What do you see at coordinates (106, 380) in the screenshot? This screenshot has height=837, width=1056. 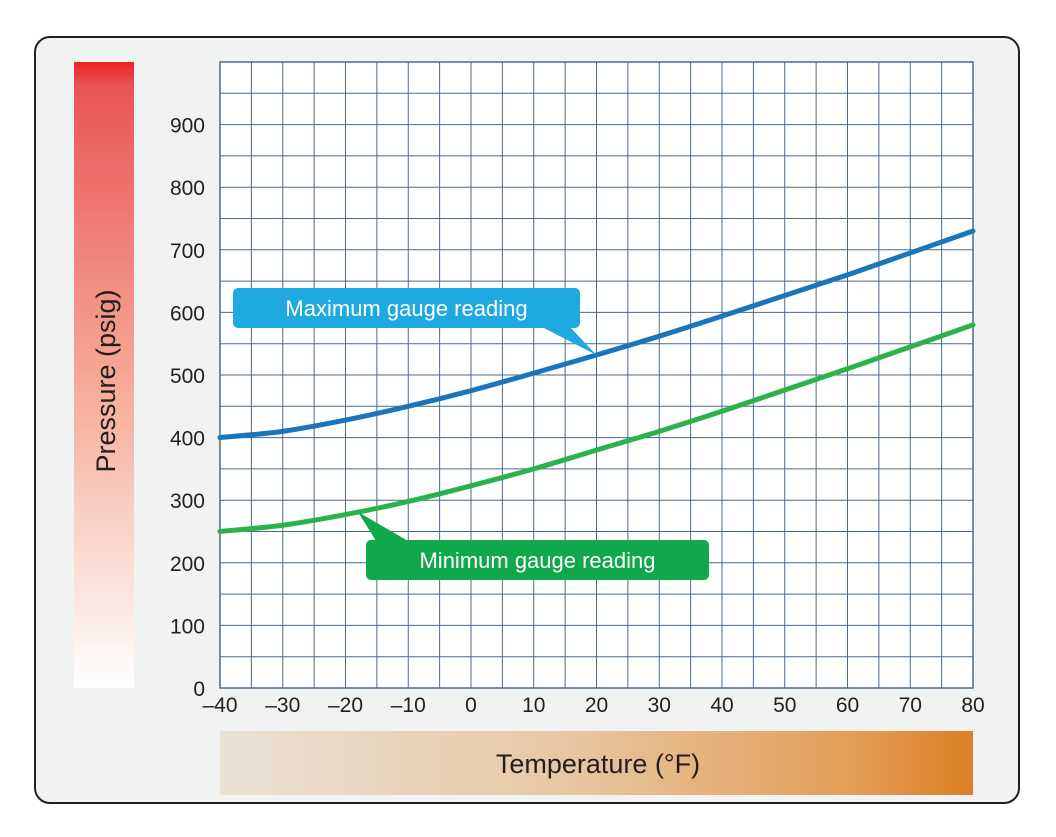 I see `y-axis-title: Pressure (psig)` at bounding box center [106, 380].